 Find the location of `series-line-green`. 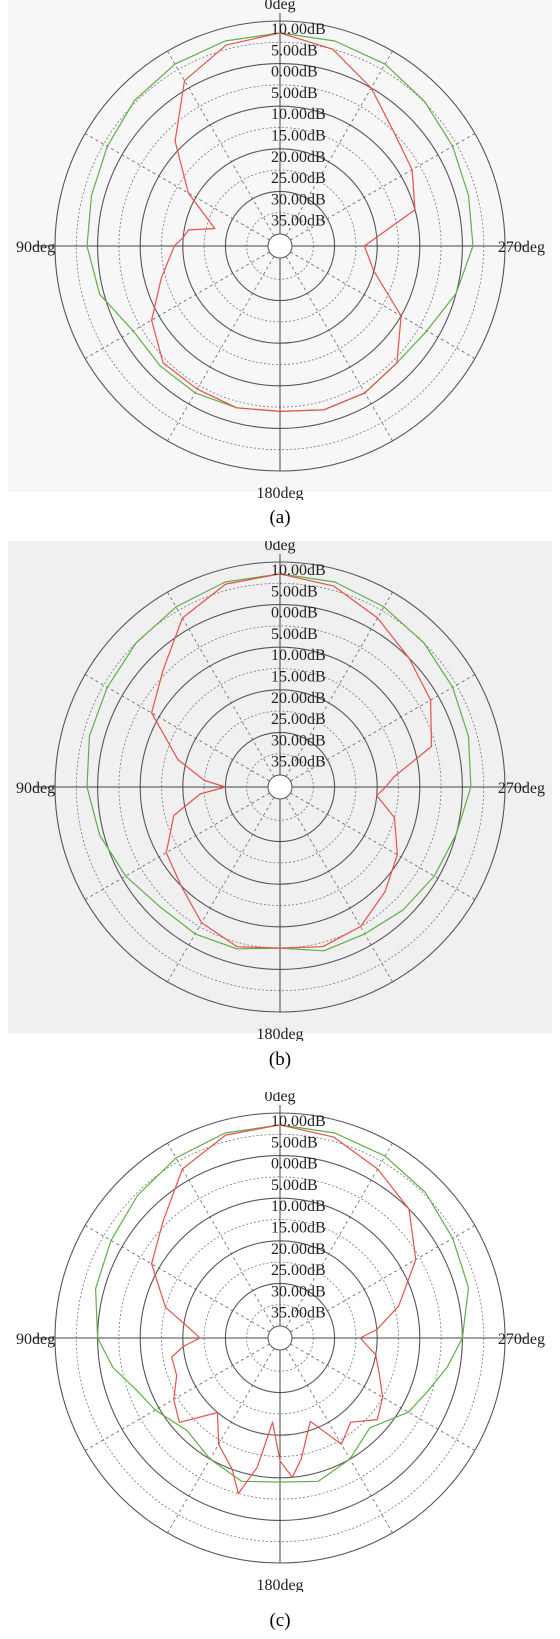

series-line-green is located at coordinates (282, 1303).